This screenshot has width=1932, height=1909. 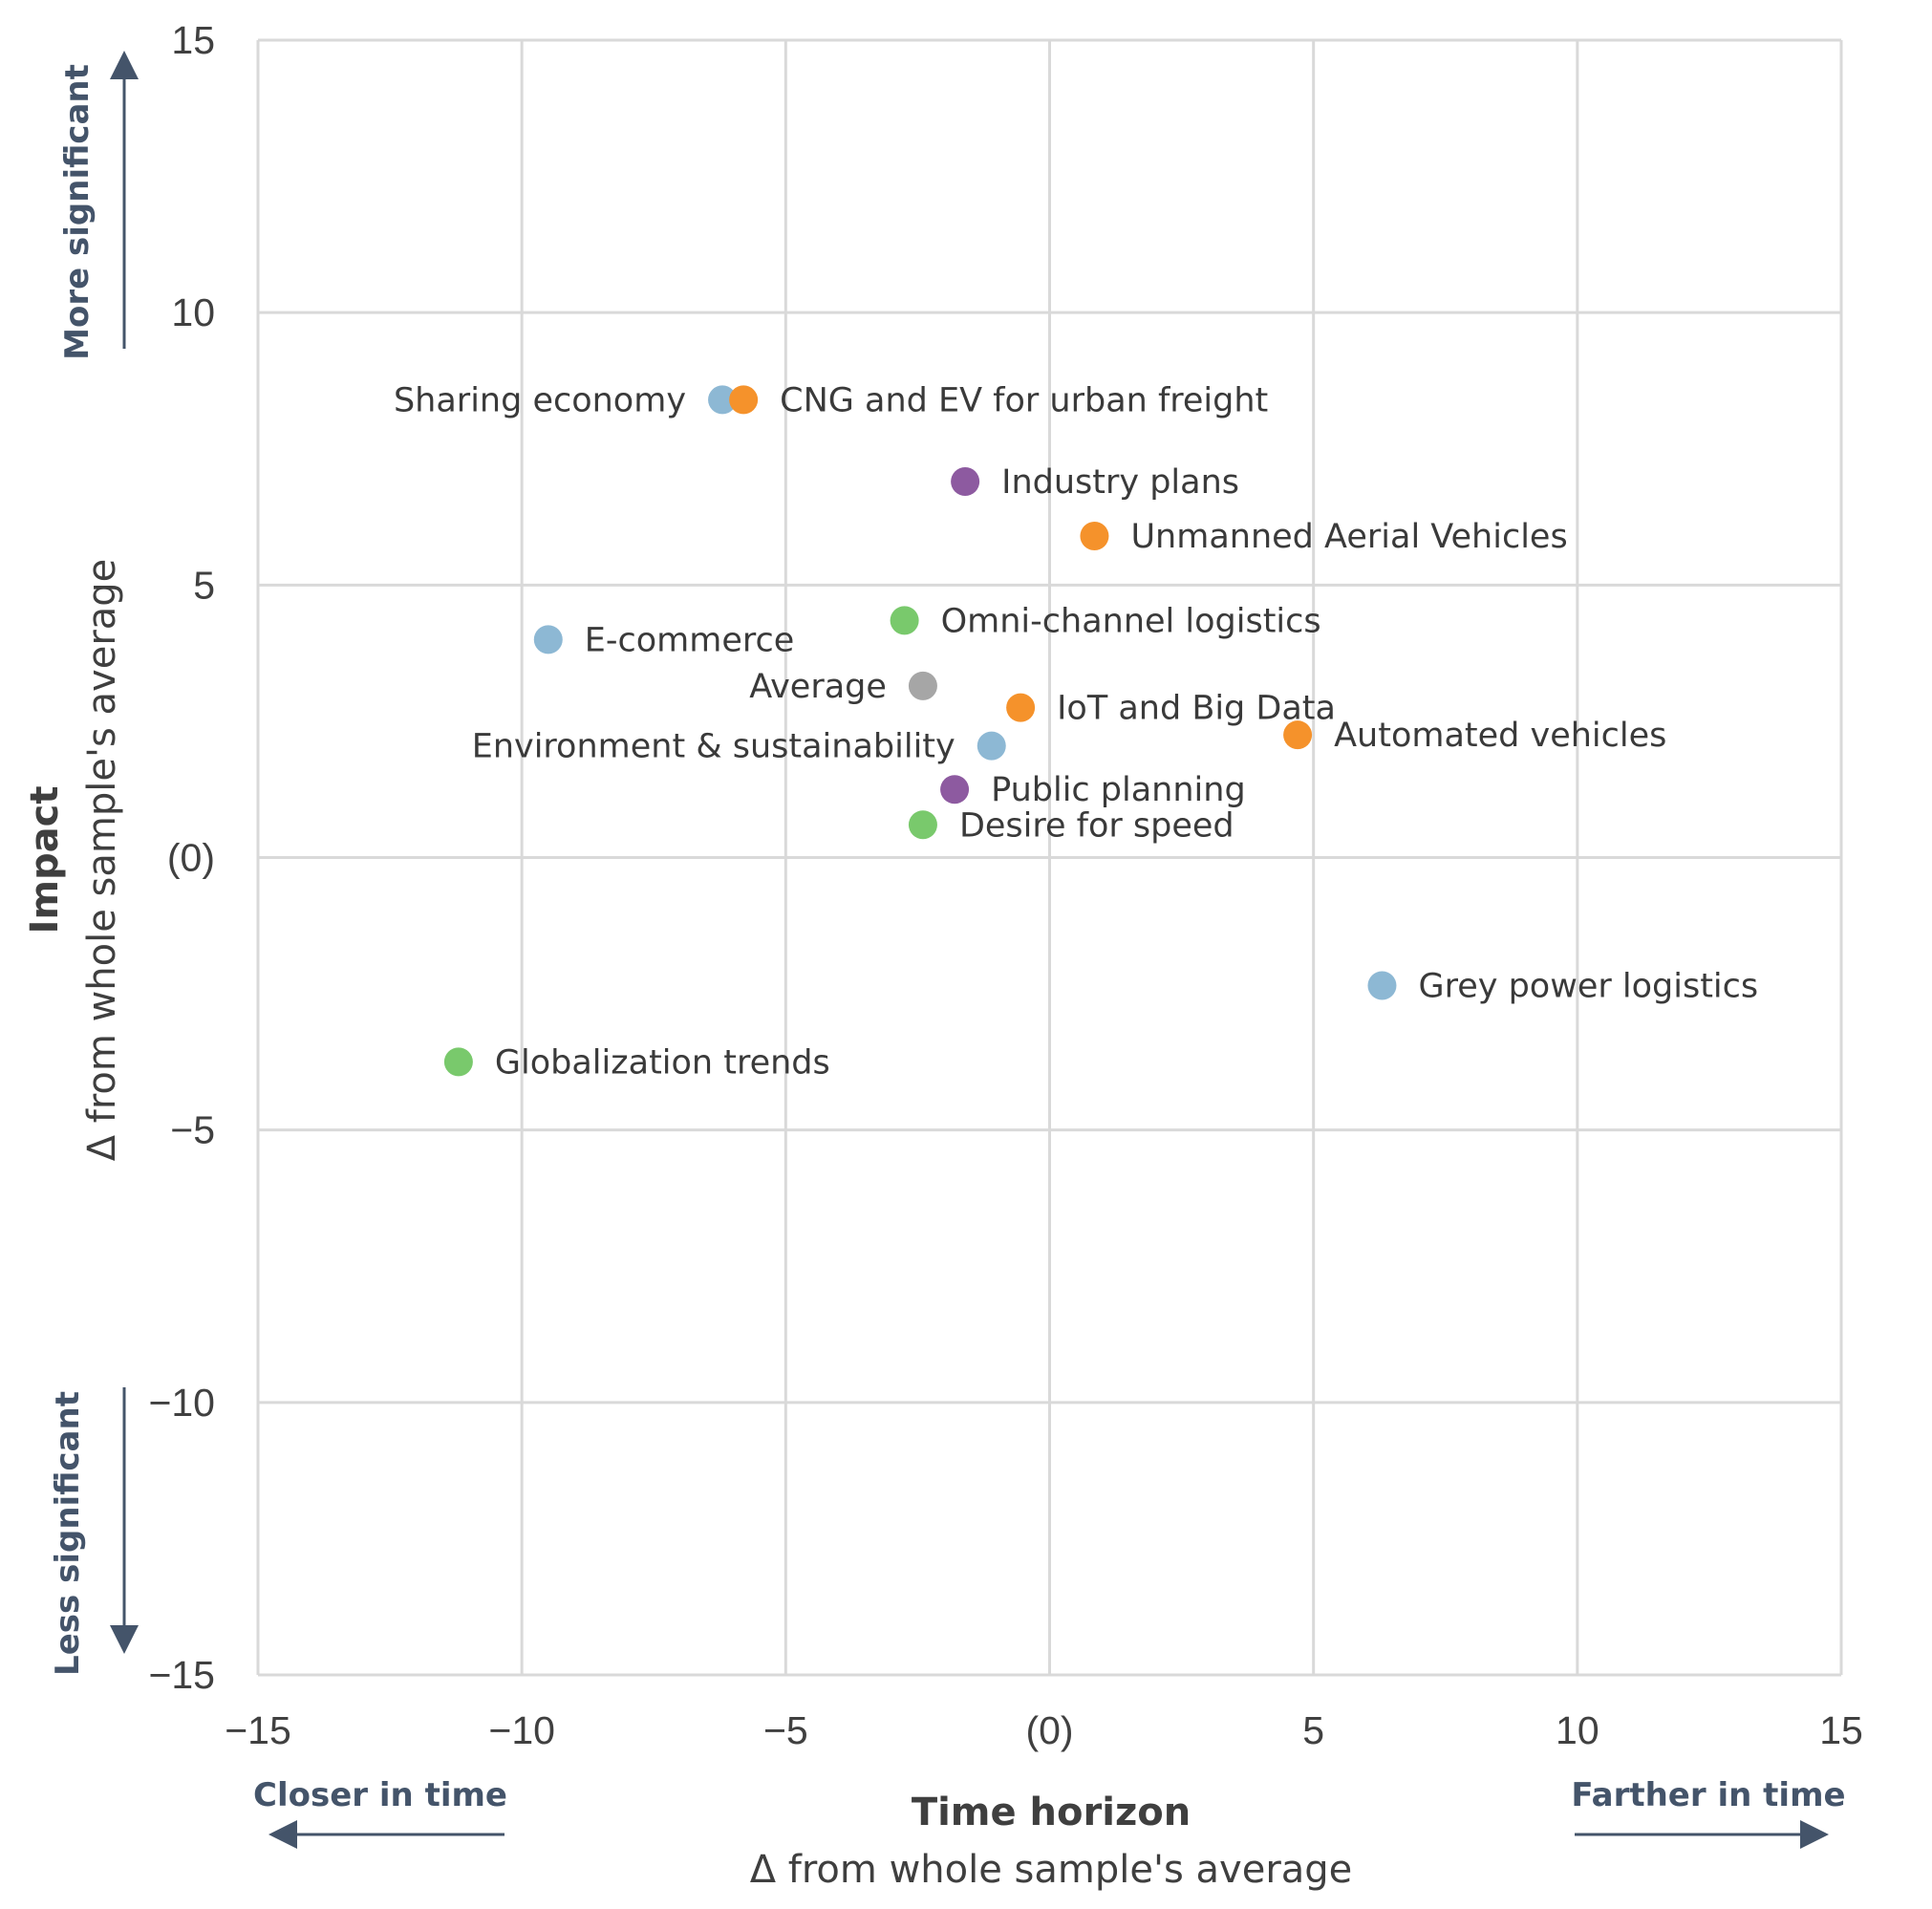 What do you see at coordinates (1024, 400) in the screenshot?
I see `point-label-cng-and-ev-for-urban-freight: CNG and EV for urban freight` at bounding box center [1024, 400].